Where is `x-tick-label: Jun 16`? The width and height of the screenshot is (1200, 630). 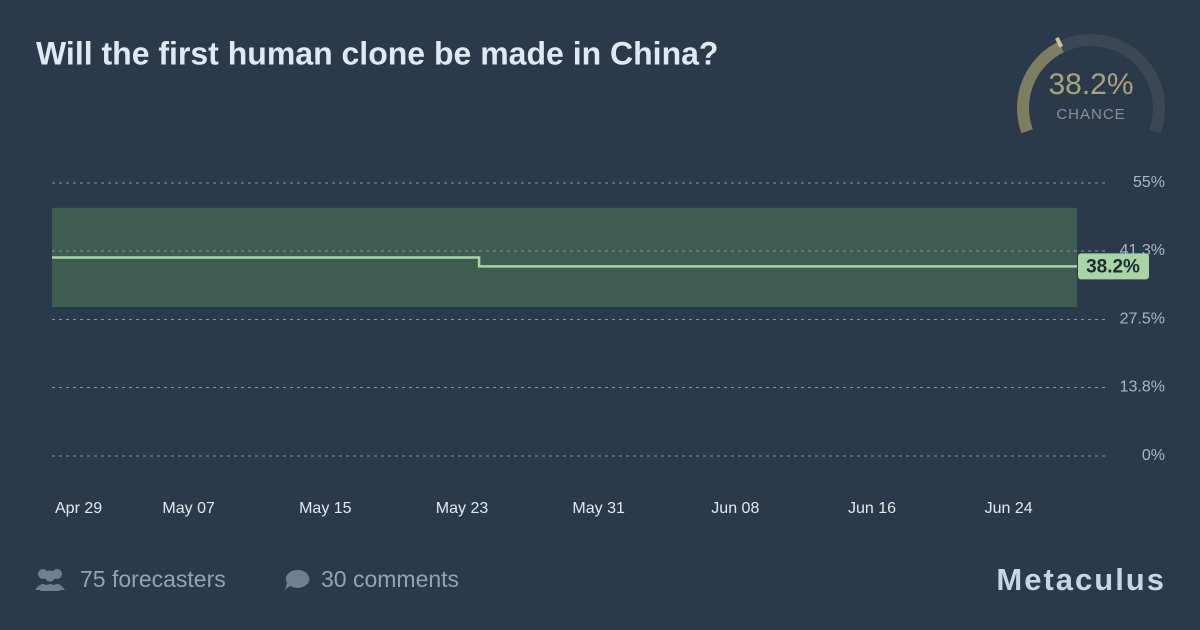
x-tick-label: Jun 16 is located at coordinates (872, 508).